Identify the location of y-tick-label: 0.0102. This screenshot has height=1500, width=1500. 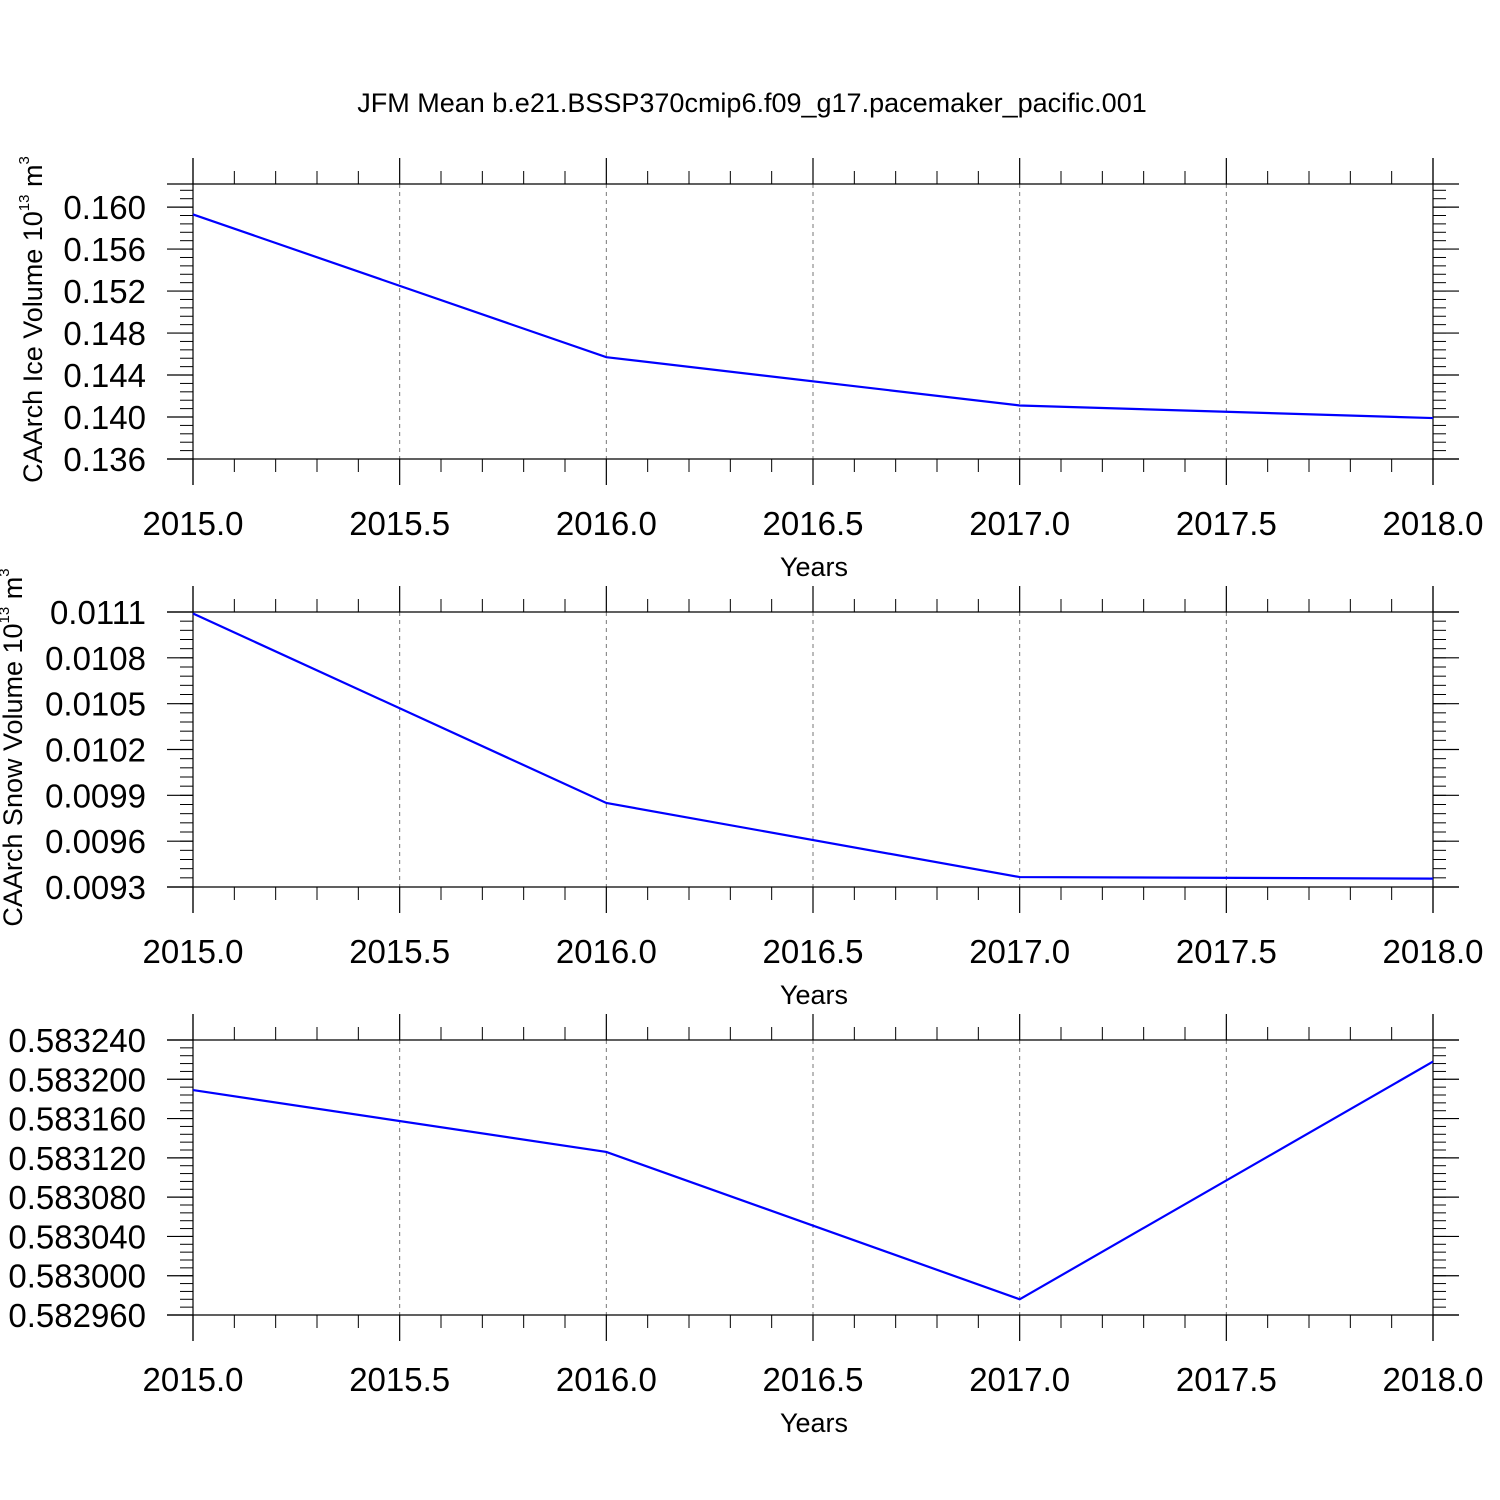
(95, 750).